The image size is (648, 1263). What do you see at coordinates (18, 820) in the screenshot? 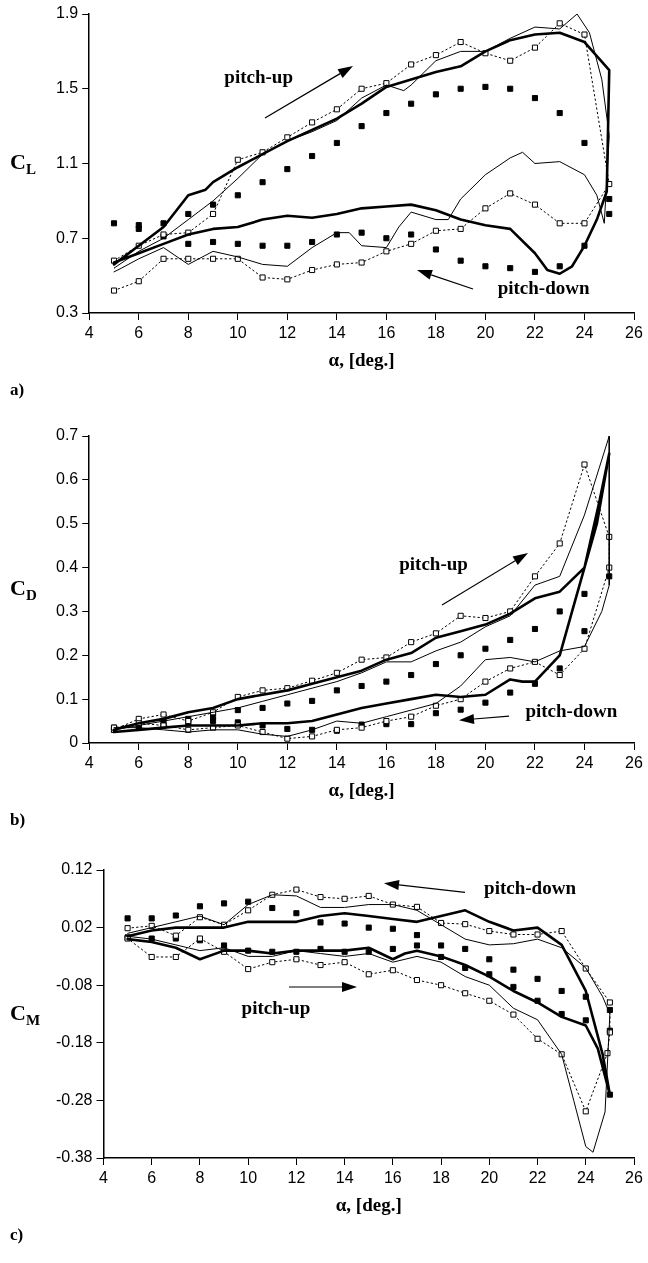
I see `text: b)` at bounding box center [18, 820].